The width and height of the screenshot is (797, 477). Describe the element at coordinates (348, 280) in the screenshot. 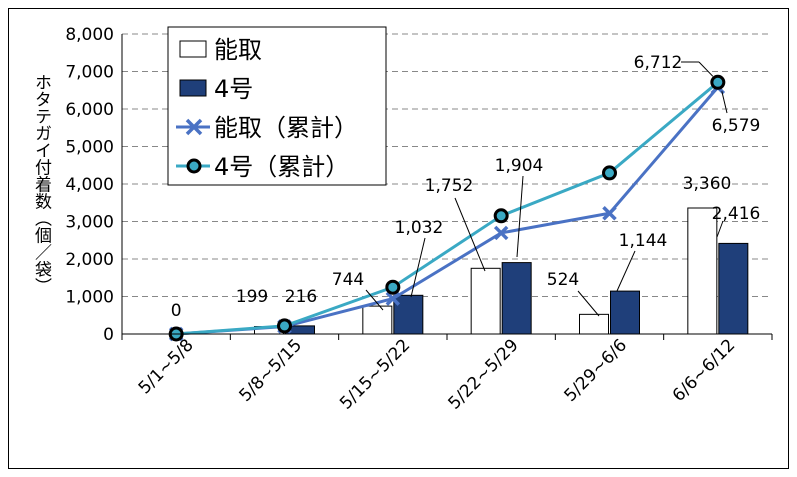

I see `data-label-notori: 744` at that location.